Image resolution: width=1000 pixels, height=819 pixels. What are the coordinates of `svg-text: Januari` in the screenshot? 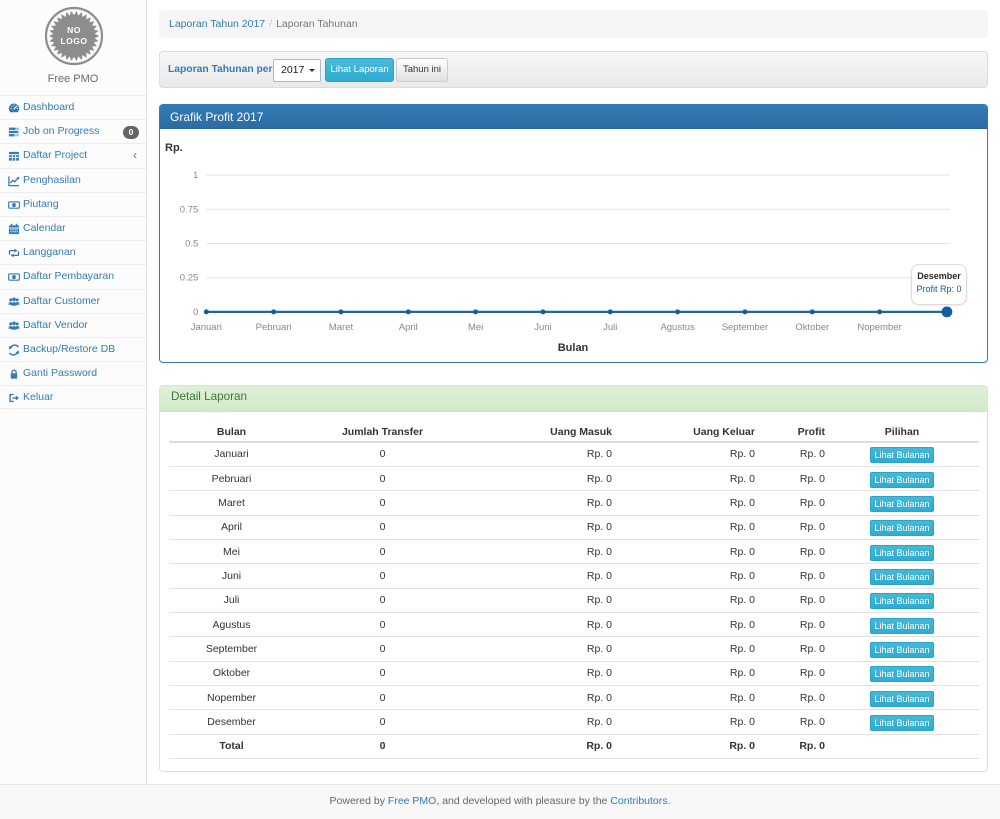 It's located at (206, 327).